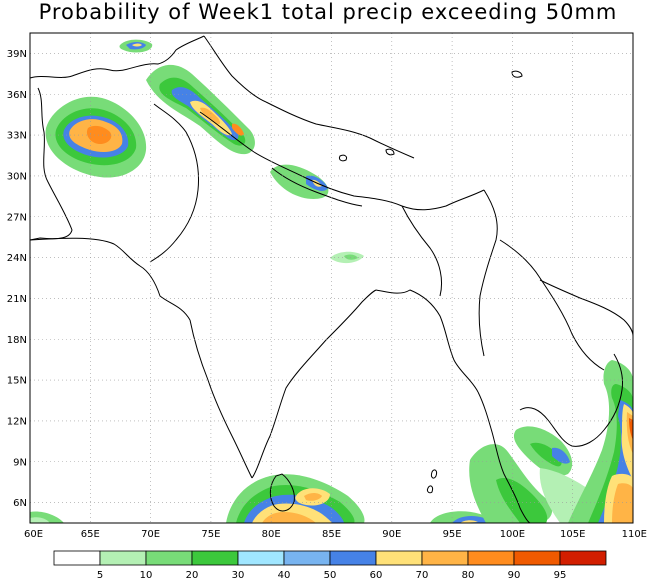  I want to click on lon-tick-label: 65E, so click(90, 534).